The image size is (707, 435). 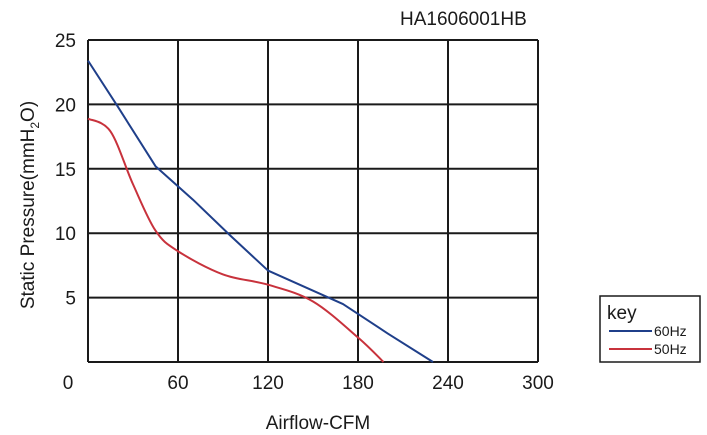 I want to click on chart-title: HA1606001HB, so click(x=463, y=19).